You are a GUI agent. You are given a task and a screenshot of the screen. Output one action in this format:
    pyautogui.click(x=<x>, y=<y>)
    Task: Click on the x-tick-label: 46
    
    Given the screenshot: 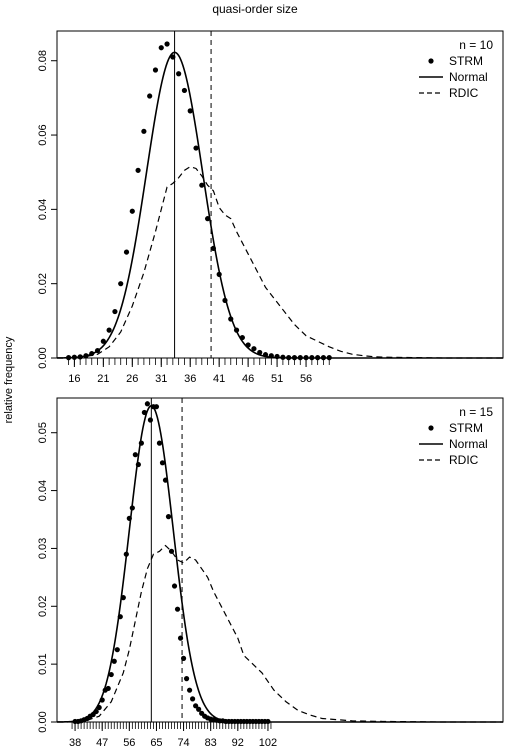 What is the action you would take?
    pyautogui.click(x=248, y=379)
    